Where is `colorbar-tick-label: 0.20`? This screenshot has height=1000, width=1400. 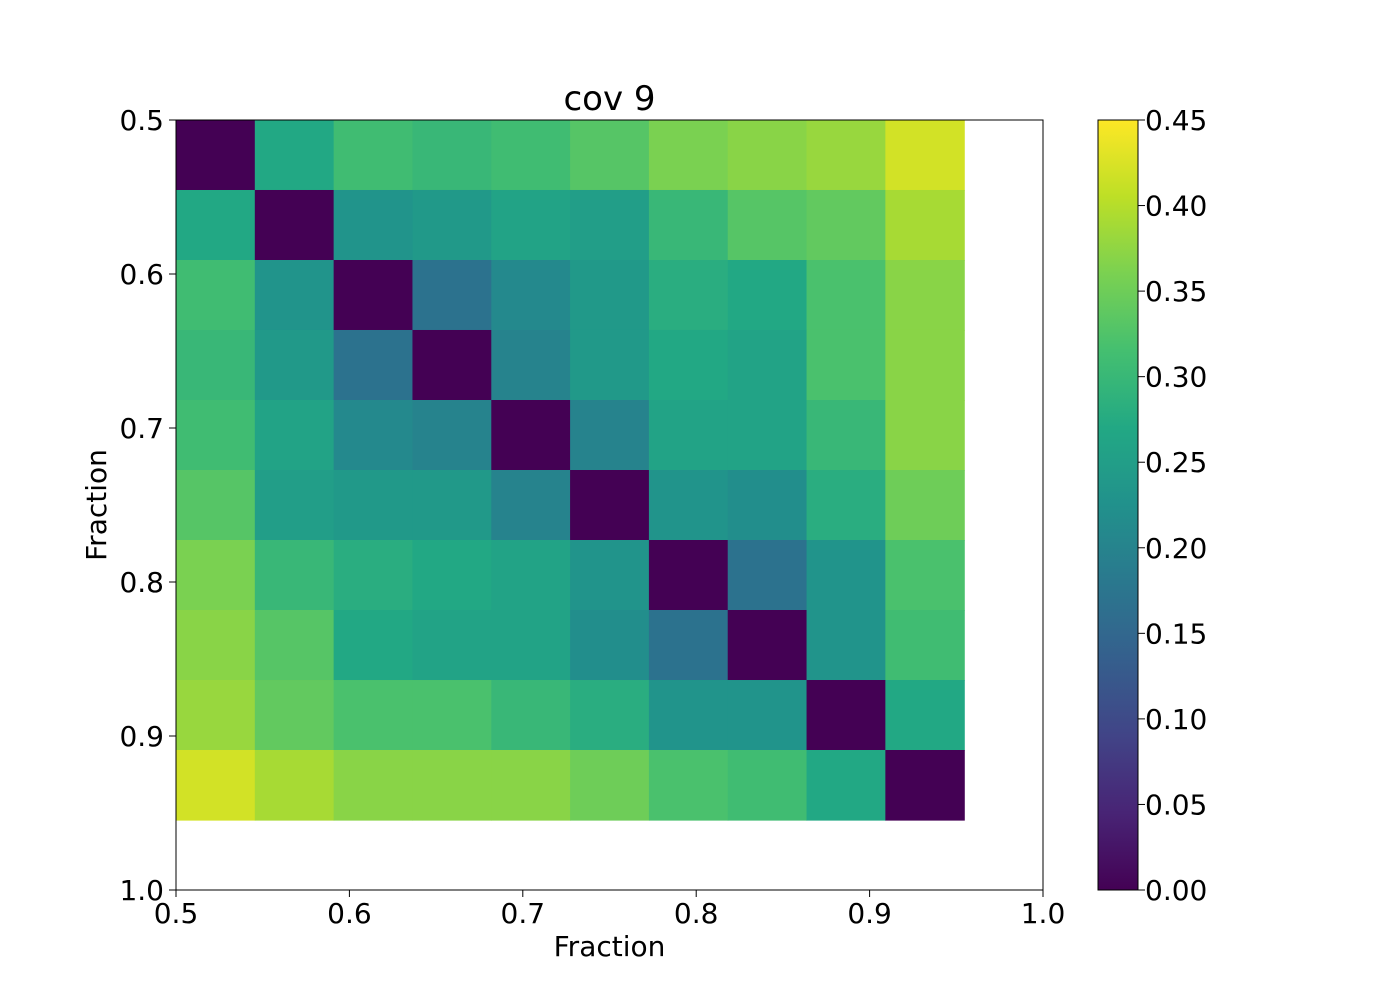 colorbar-tick-label: 0.20 is located at coordinates (1176, 548).